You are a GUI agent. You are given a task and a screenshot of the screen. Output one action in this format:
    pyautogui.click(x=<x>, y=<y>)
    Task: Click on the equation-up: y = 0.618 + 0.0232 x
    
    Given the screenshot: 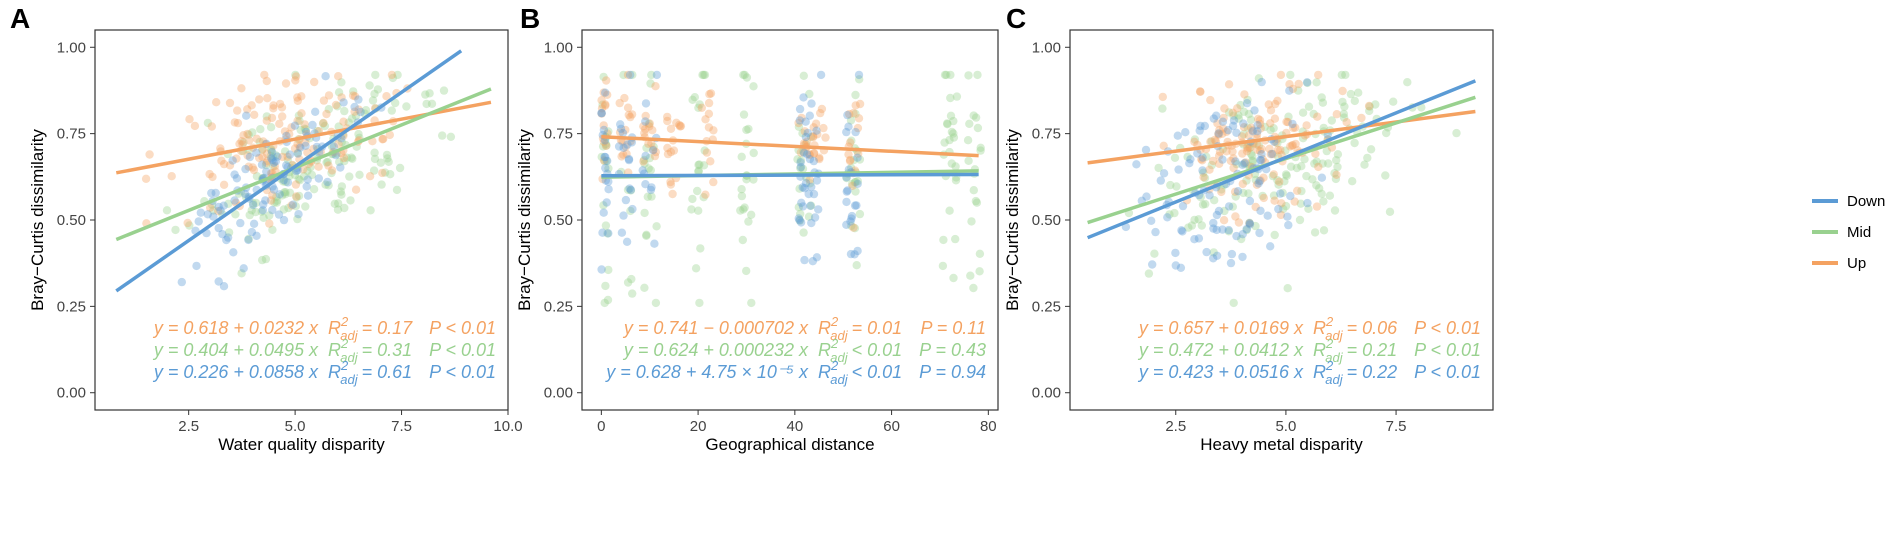 What is the action you would take?
    pyautogui.click(x=235, y=328)
    